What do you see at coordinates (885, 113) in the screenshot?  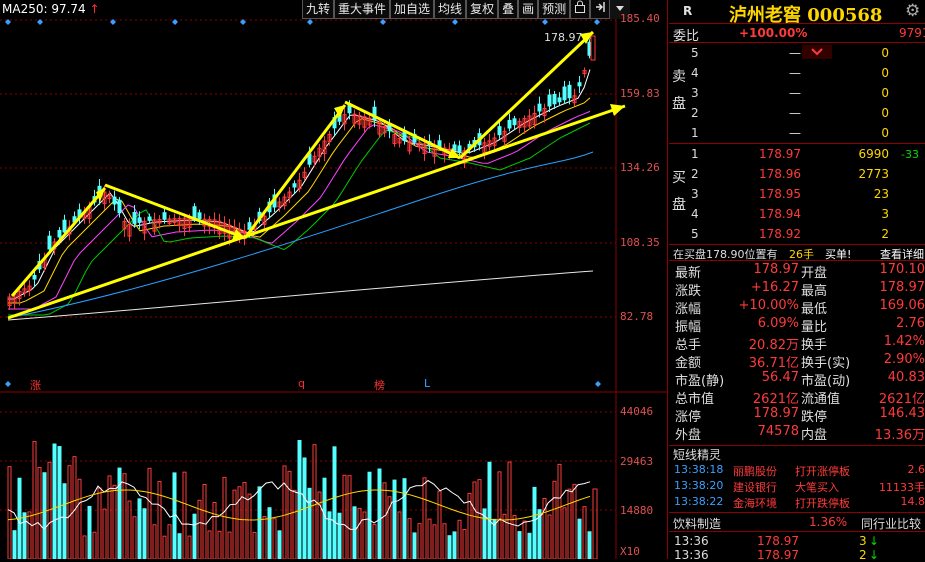 I see `sell-order-volume: 0` at bounding box center [885, 113].